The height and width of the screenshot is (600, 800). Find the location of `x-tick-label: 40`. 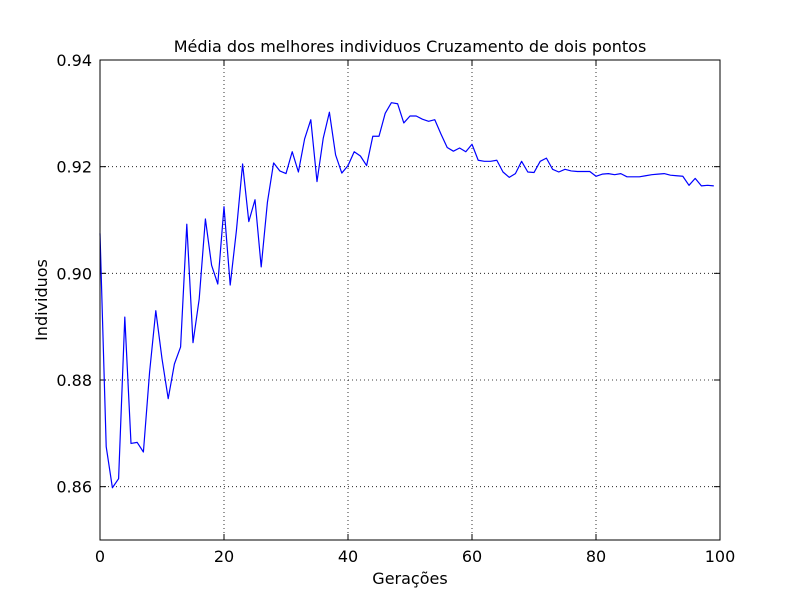

x-tick-label: 40 is located at coordinates (348, 556).